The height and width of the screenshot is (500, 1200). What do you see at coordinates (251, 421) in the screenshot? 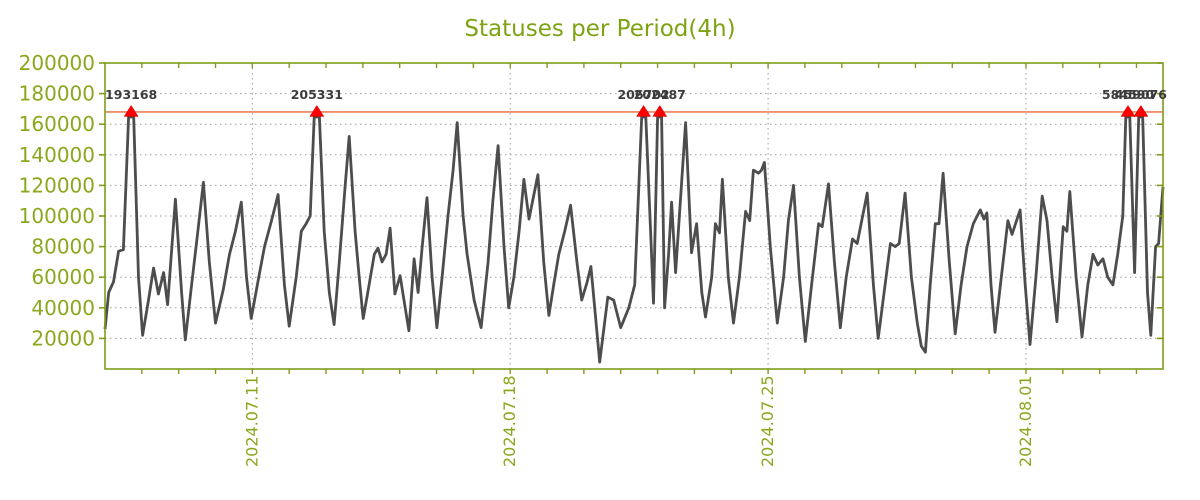
I see `x-tick-label: 2024.07.11` at bounding box center [251, 421].